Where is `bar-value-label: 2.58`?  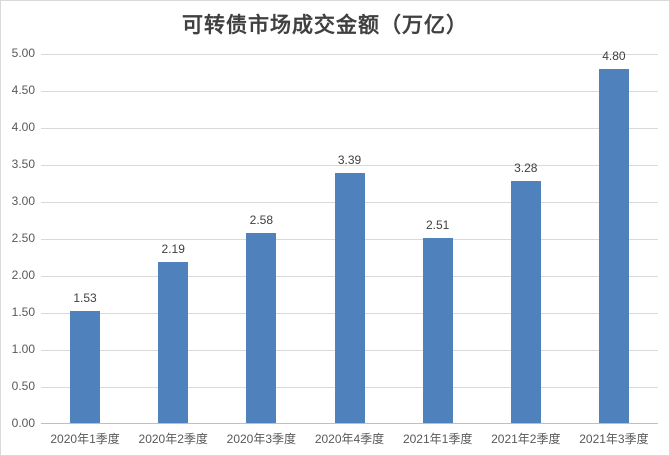 bar-value-label: 2.58 is located at coordinates (261, 220).